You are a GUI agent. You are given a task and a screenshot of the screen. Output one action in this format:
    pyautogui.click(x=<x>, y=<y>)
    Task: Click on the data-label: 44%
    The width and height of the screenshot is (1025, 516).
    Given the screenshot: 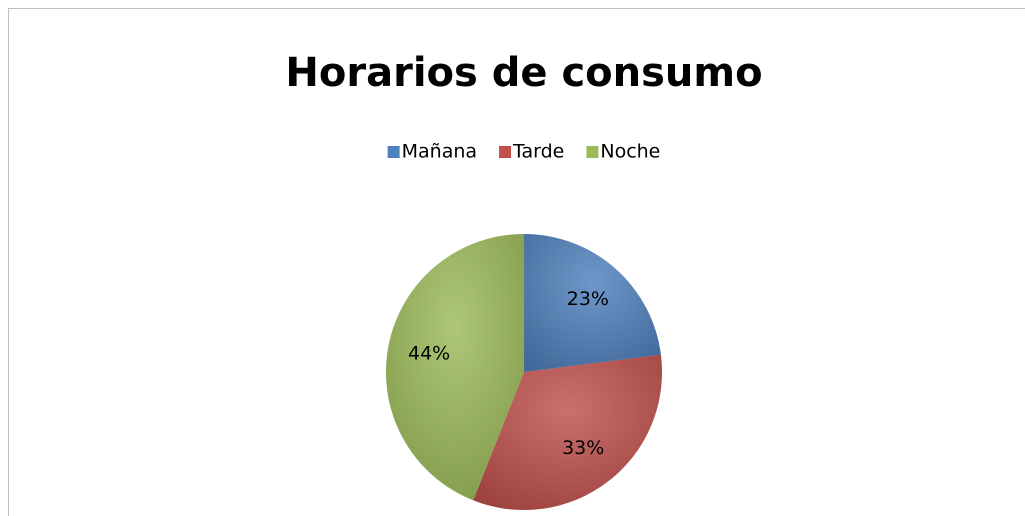 What is the action you would take?
    pyautogui.click(x=429, y=353)
    